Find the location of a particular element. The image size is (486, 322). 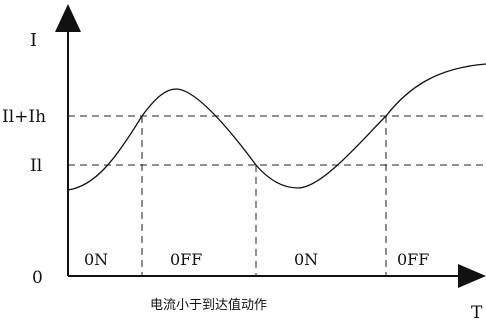

diagram-caption: 电流小于到达值动作 is located at coordinates (208, 305).